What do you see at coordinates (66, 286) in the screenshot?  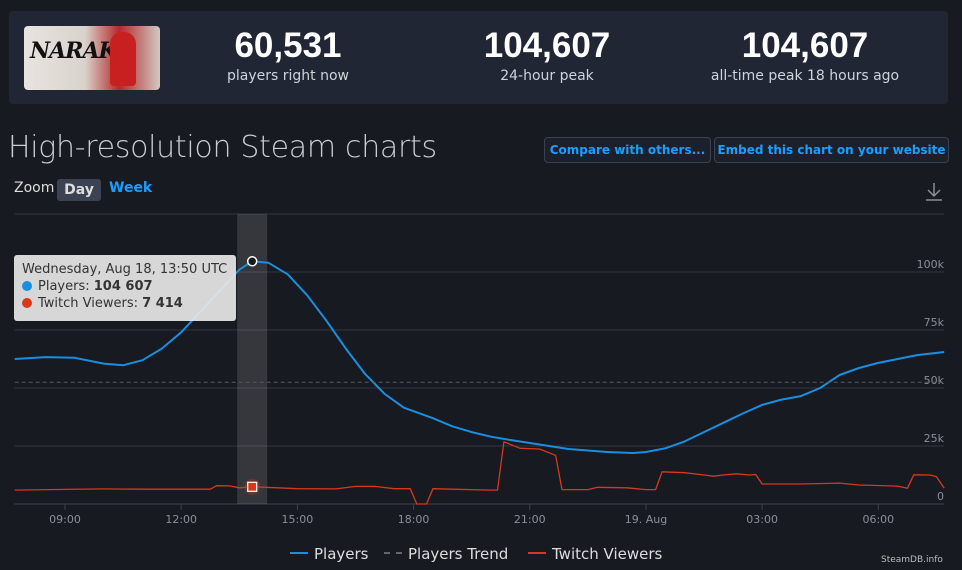 I see `tooltip-players-label: Players:` at bounding box center [66, 286].